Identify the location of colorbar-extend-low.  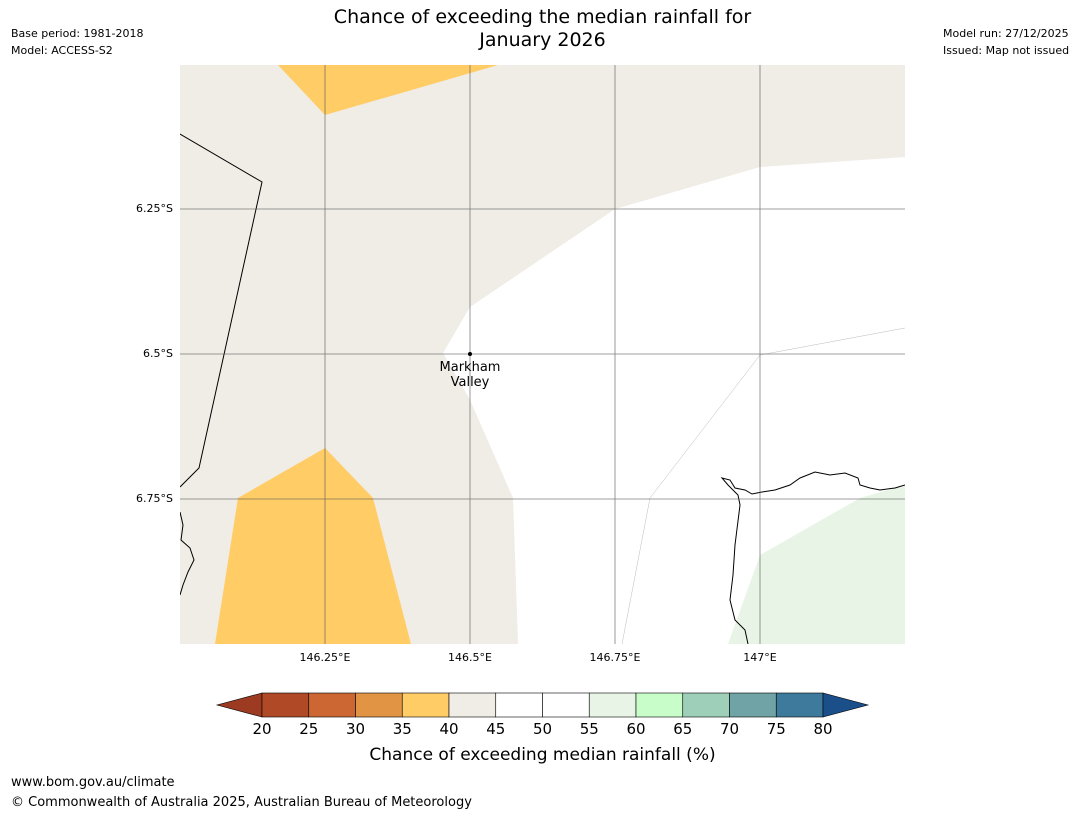
(239, 705).